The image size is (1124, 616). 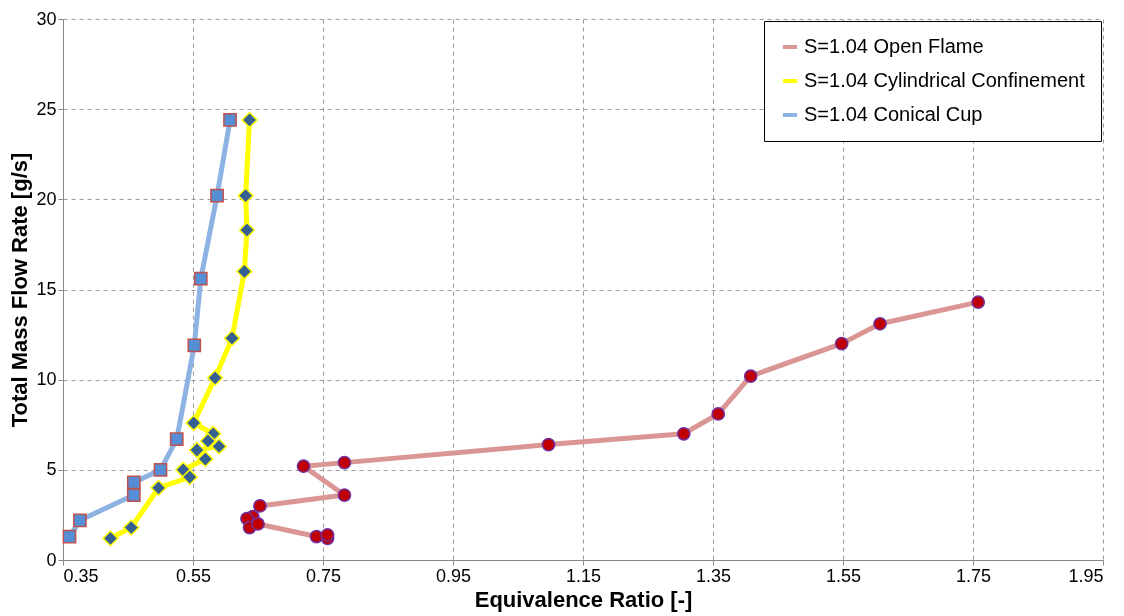 I want to click on x-tick-label: 1.35, so click(x=713, y=575).